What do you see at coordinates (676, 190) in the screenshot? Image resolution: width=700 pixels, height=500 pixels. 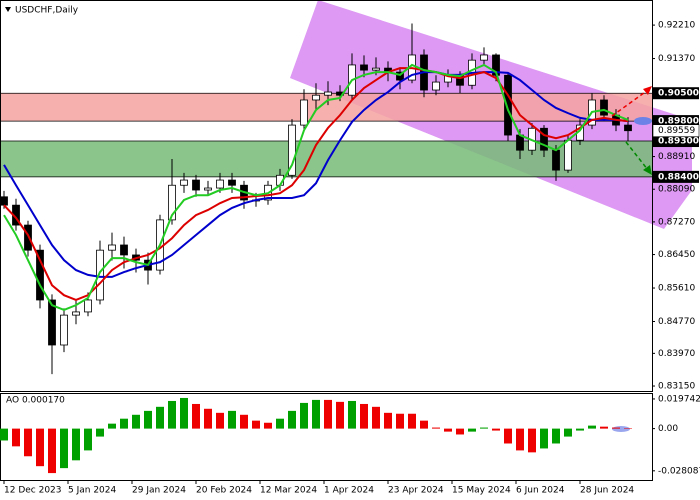 I see `y-tick-label: 0.88090` at bounding box center [676, 190].